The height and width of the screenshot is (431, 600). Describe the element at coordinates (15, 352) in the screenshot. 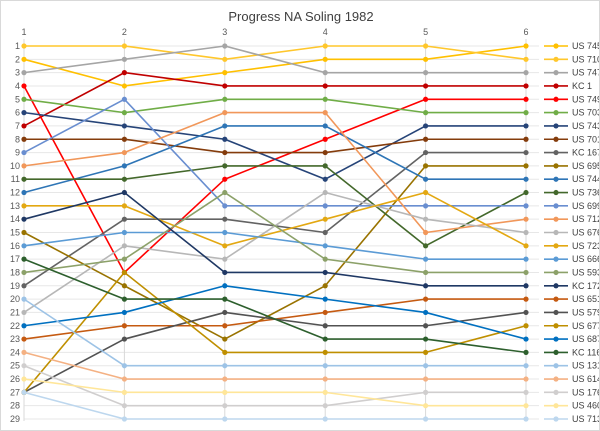

I see `y-axis-tick-label: 24` at that location.